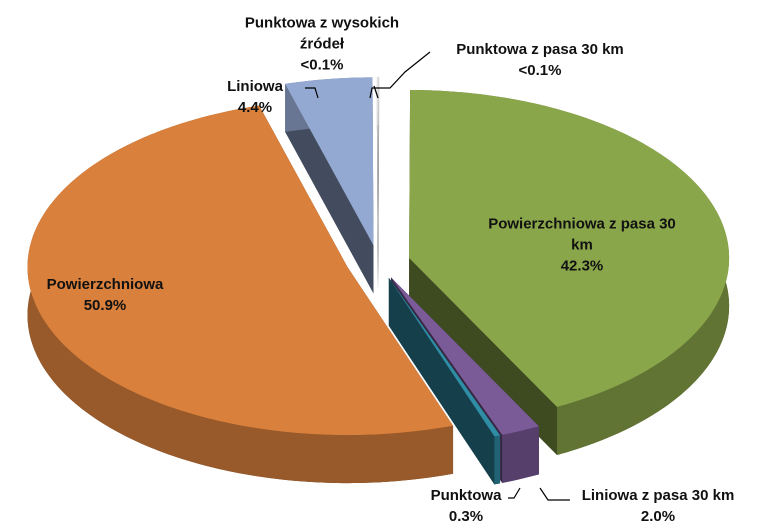 This screenshot has height=531, width=765. I want to click on category-label: Punktowa z wysokich źródeł, so click(322, 33).